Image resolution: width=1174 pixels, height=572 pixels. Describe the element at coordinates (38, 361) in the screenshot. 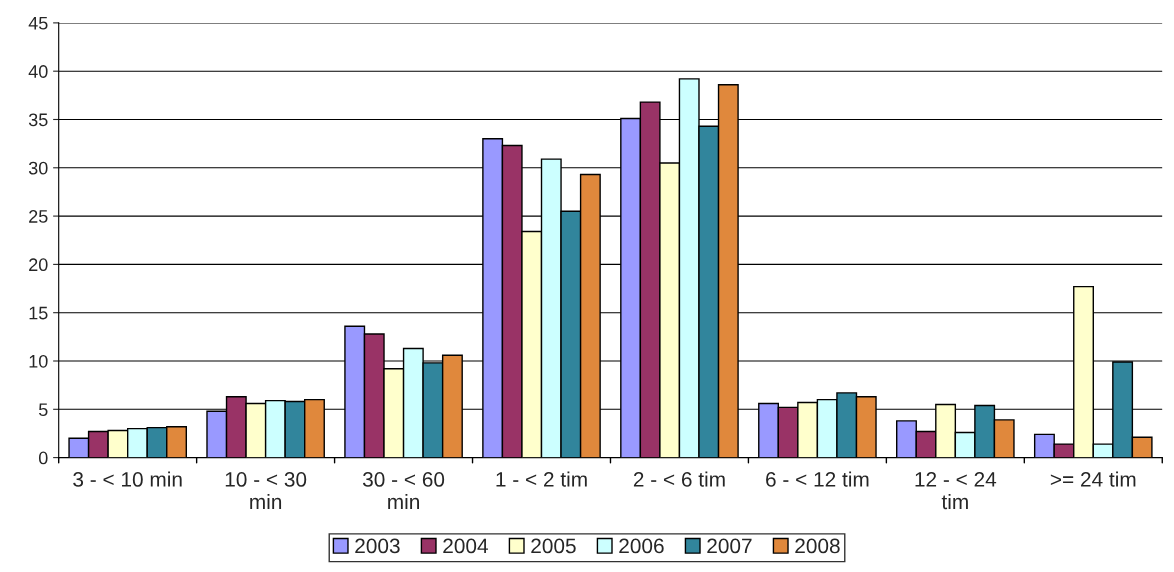

I see `y-tick-label: 10` at that location.